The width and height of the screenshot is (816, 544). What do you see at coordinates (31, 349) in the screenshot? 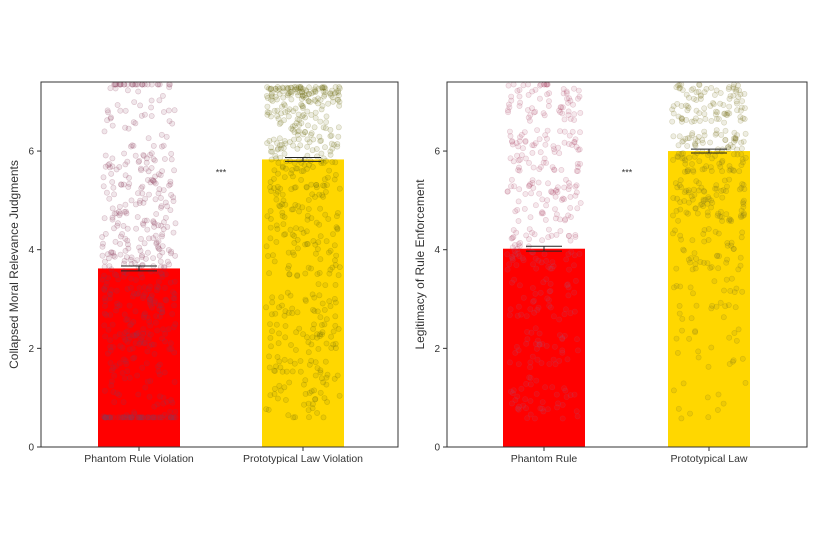
I see `y-tick-label: 2` at bounding box center [31, 349].